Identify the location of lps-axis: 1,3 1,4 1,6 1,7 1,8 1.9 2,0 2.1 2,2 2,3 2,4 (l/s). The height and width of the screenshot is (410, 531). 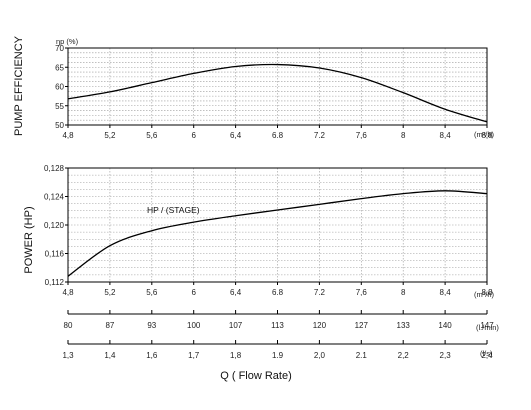
(277, 350).